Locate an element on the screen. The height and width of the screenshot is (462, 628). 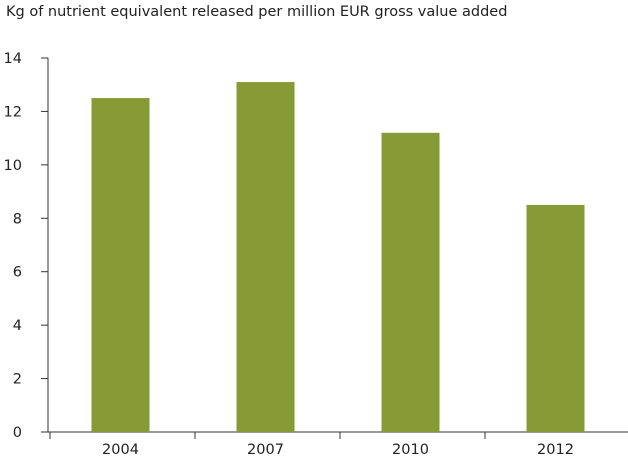
x-axis: 2004 2007 2010 2012 is located at coordinates (338, 444).